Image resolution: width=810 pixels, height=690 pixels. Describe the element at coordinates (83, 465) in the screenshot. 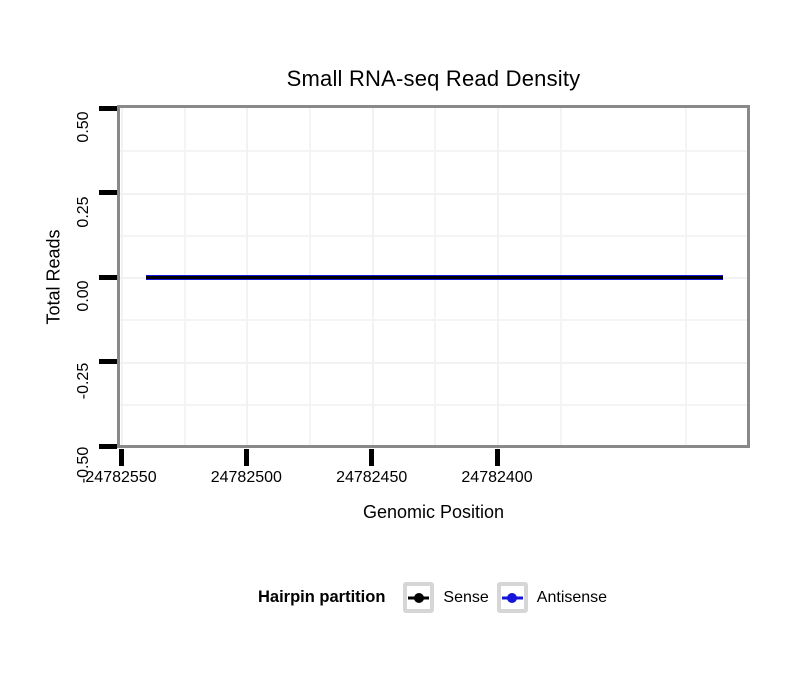

I see `y-tick-label: -0.50` at that location.